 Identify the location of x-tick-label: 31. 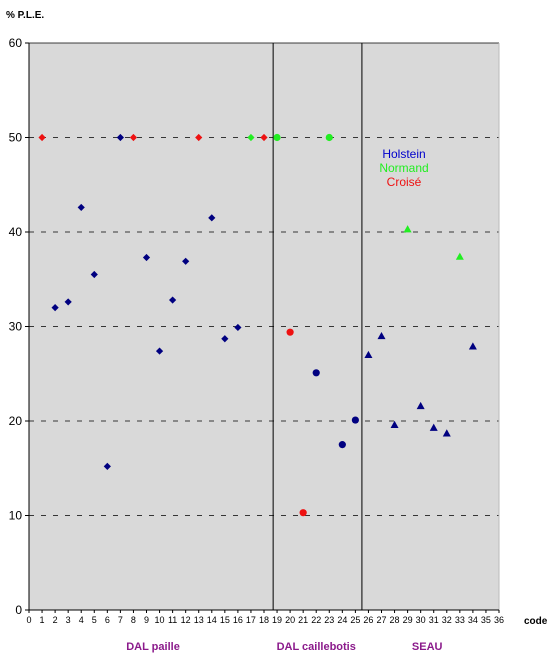
(434, 620).